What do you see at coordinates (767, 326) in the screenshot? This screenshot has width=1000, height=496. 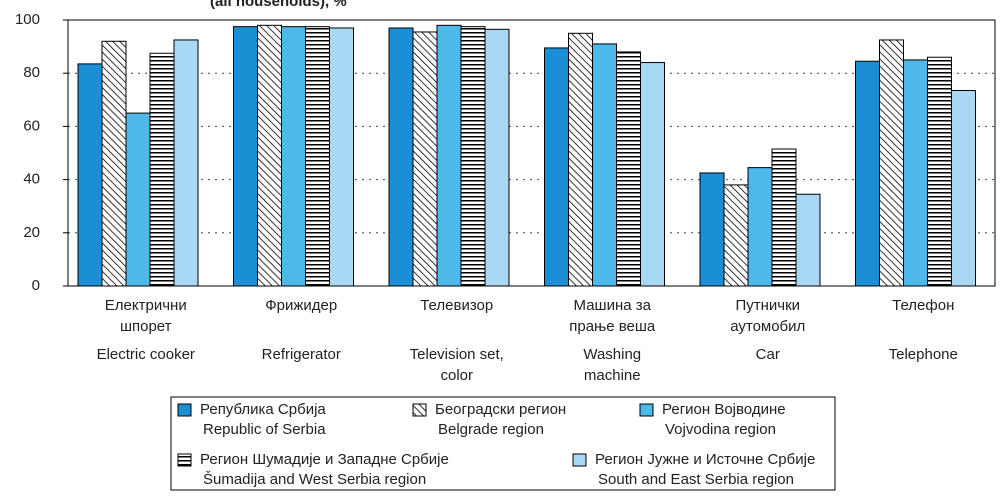 I see `x-tick-label: аутомобил` at bounding box center [767, 326].